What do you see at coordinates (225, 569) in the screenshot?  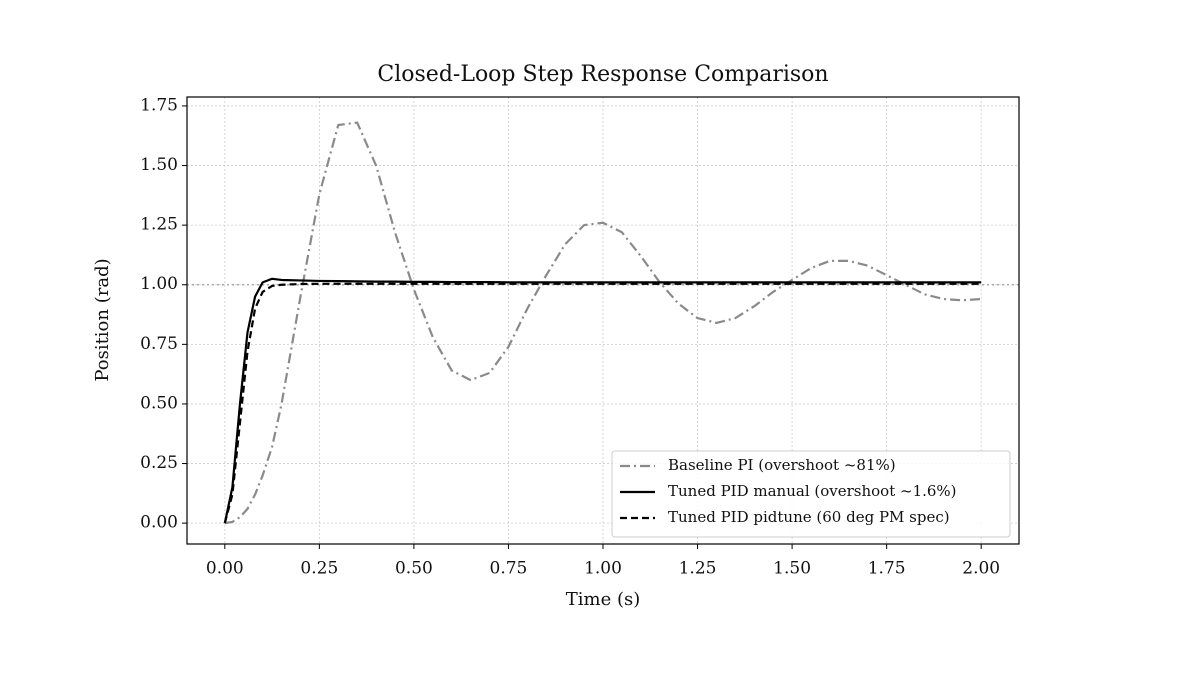 I see `x-tick-label: 0.00` at bounding box center [225, 569].